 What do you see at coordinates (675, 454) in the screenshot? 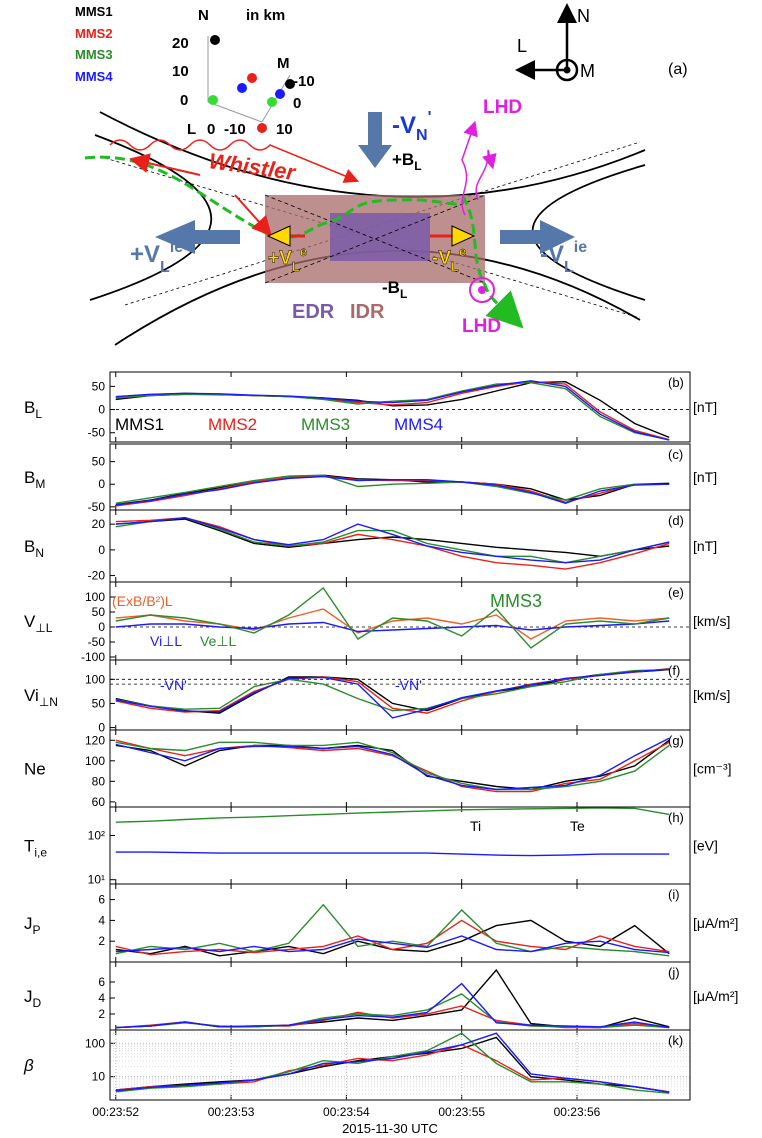
I see `panel-label: (c)` at bounding box center [675, 454].